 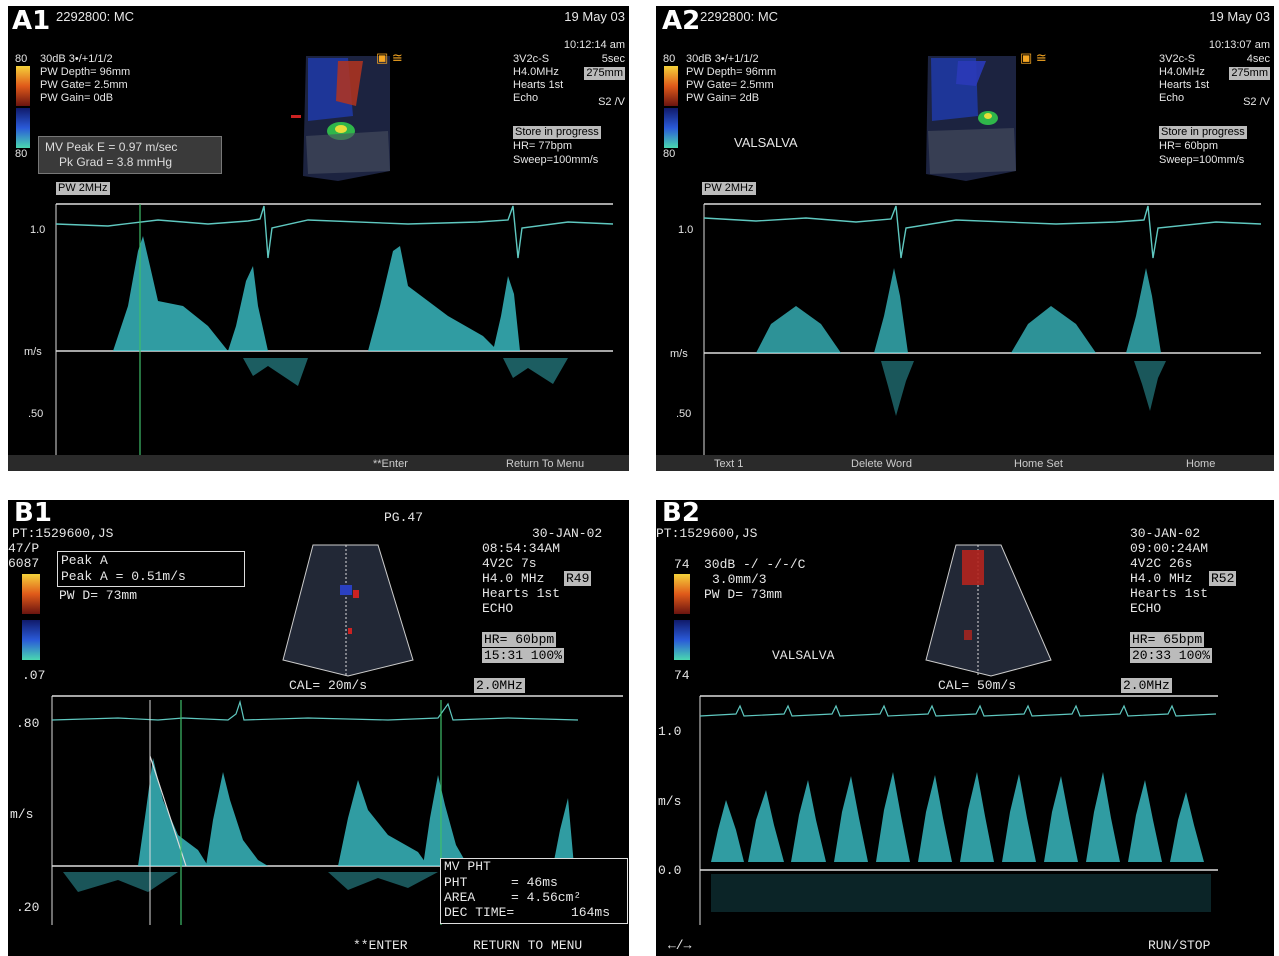 I want to click on a1-status-sweep: Sweep=100mm/s, so click(x=556, y=160).